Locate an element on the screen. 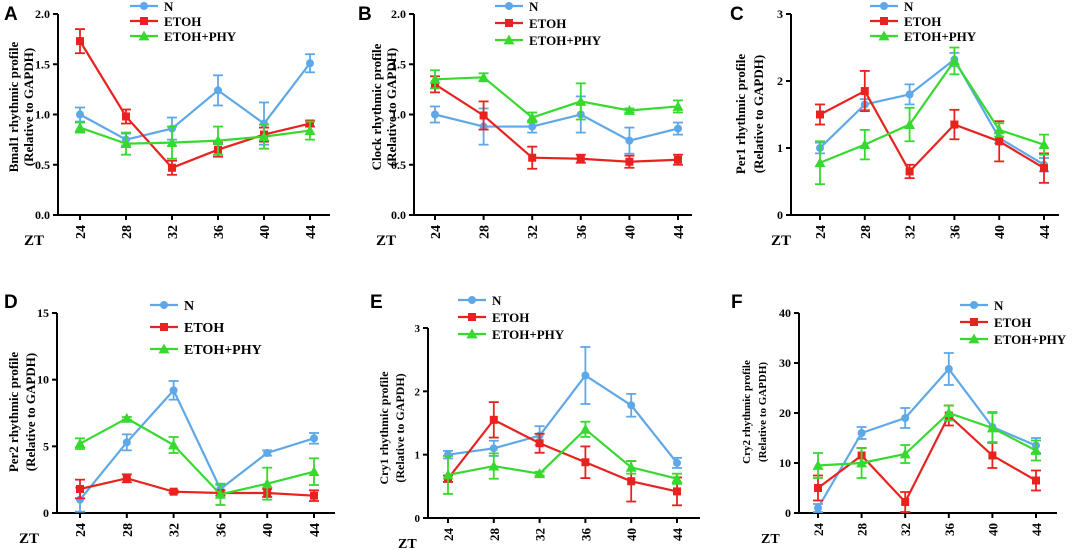 This screenshot has width=1072, height=550. legend-label-etoh-plus-phy-a: ETOH+PHY is located at coordinates (200, 36).